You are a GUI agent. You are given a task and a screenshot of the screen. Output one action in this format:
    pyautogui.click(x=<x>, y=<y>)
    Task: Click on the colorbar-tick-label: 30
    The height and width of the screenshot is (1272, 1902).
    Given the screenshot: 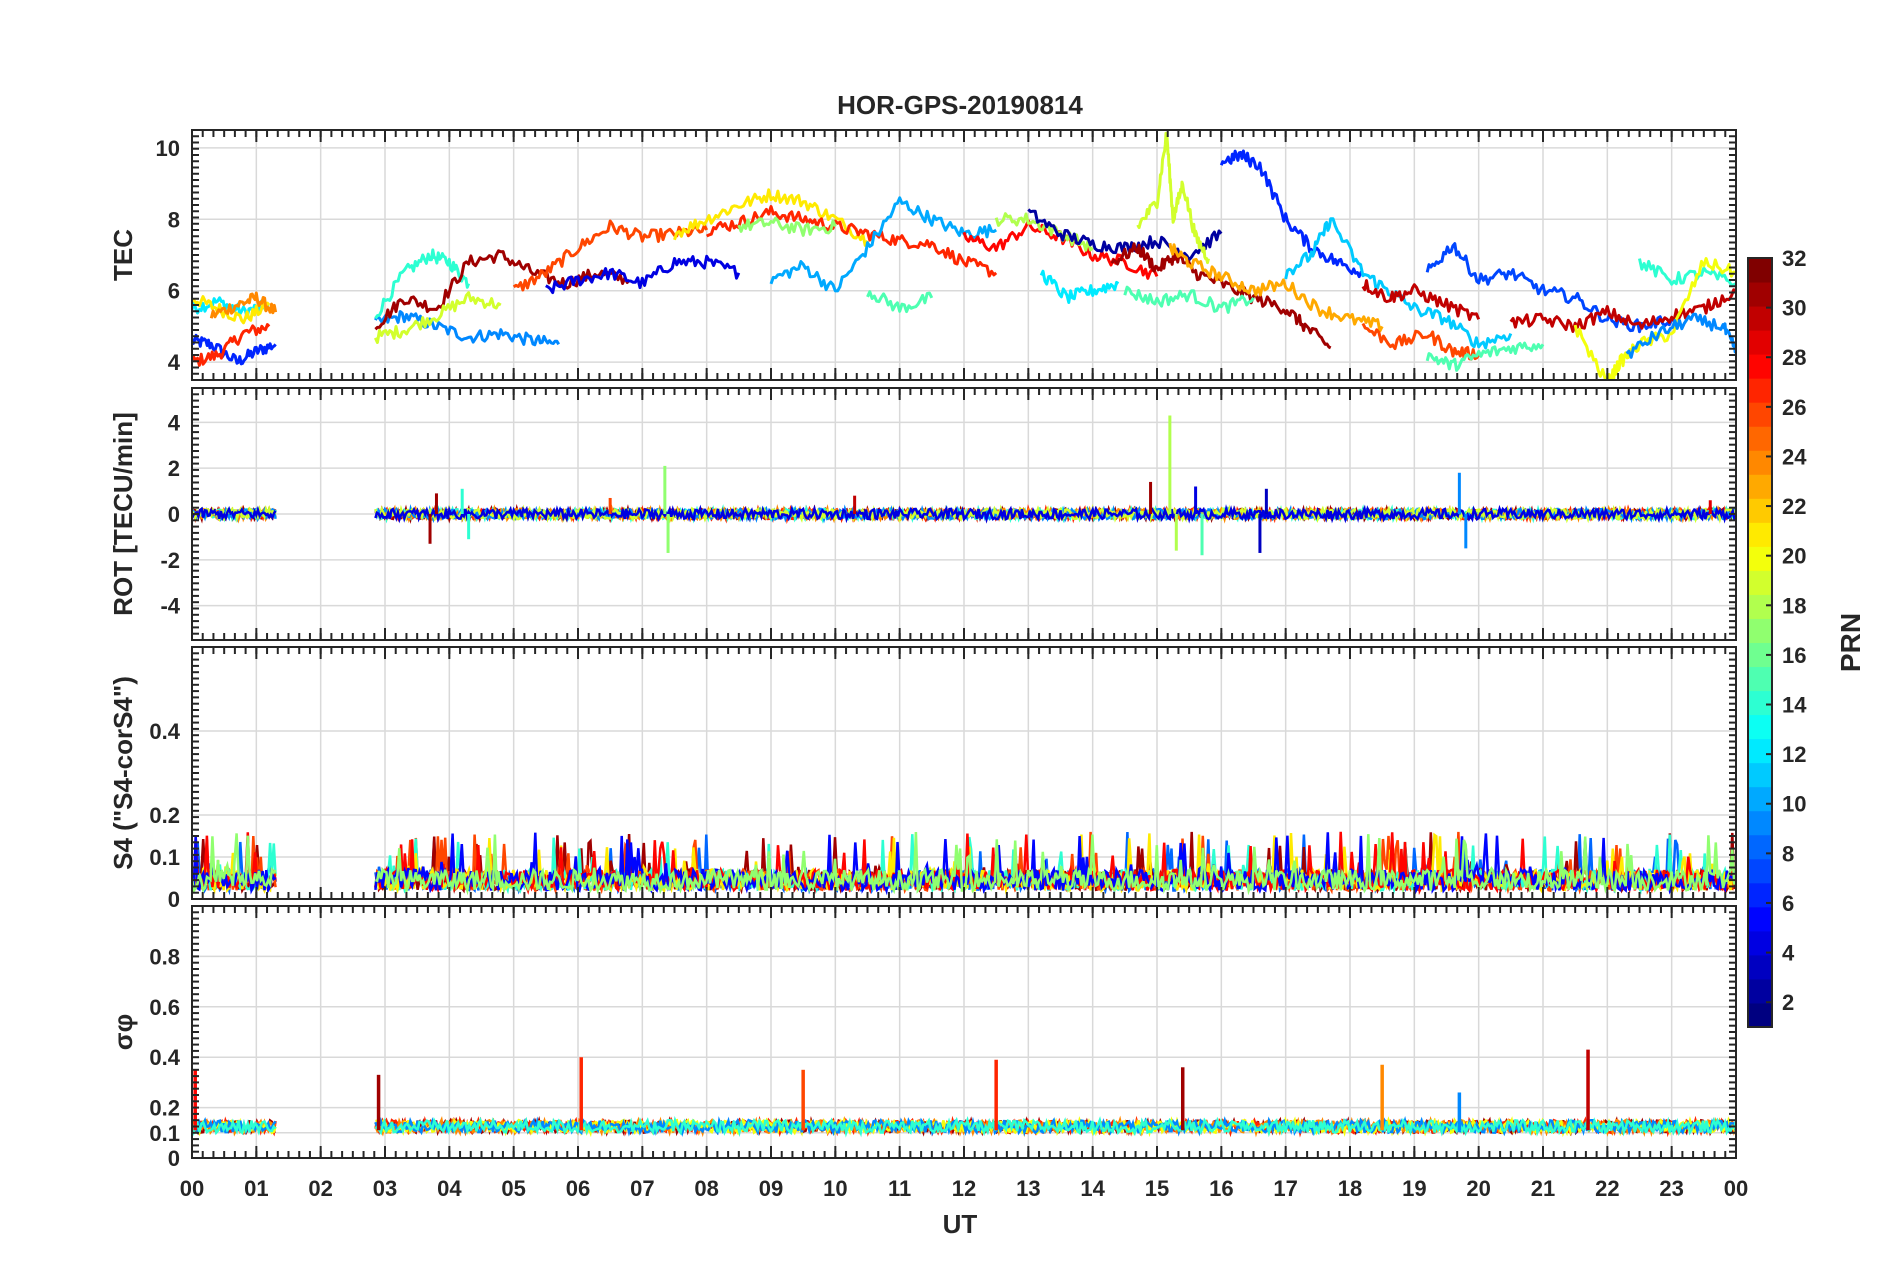 What is the action you would take?
    pyautogui.click(x=1794, y=308)
    